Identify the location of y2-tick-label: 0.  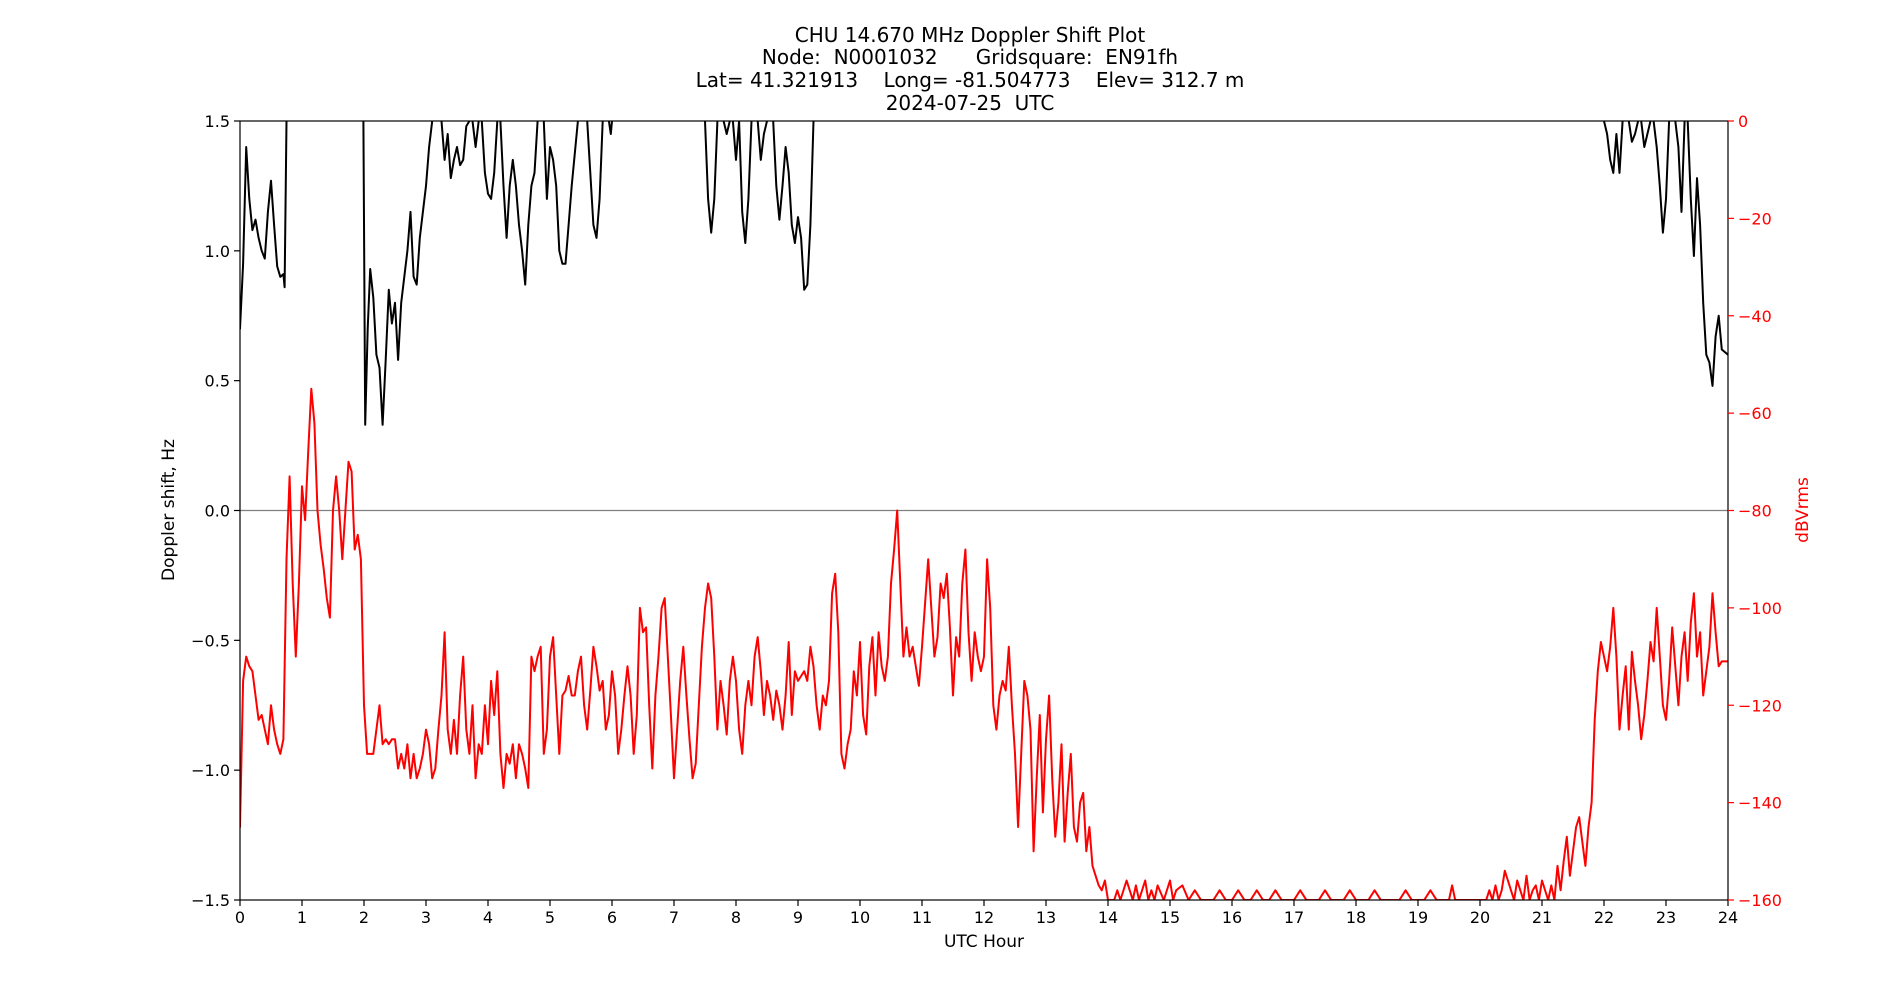
(1743, 121).